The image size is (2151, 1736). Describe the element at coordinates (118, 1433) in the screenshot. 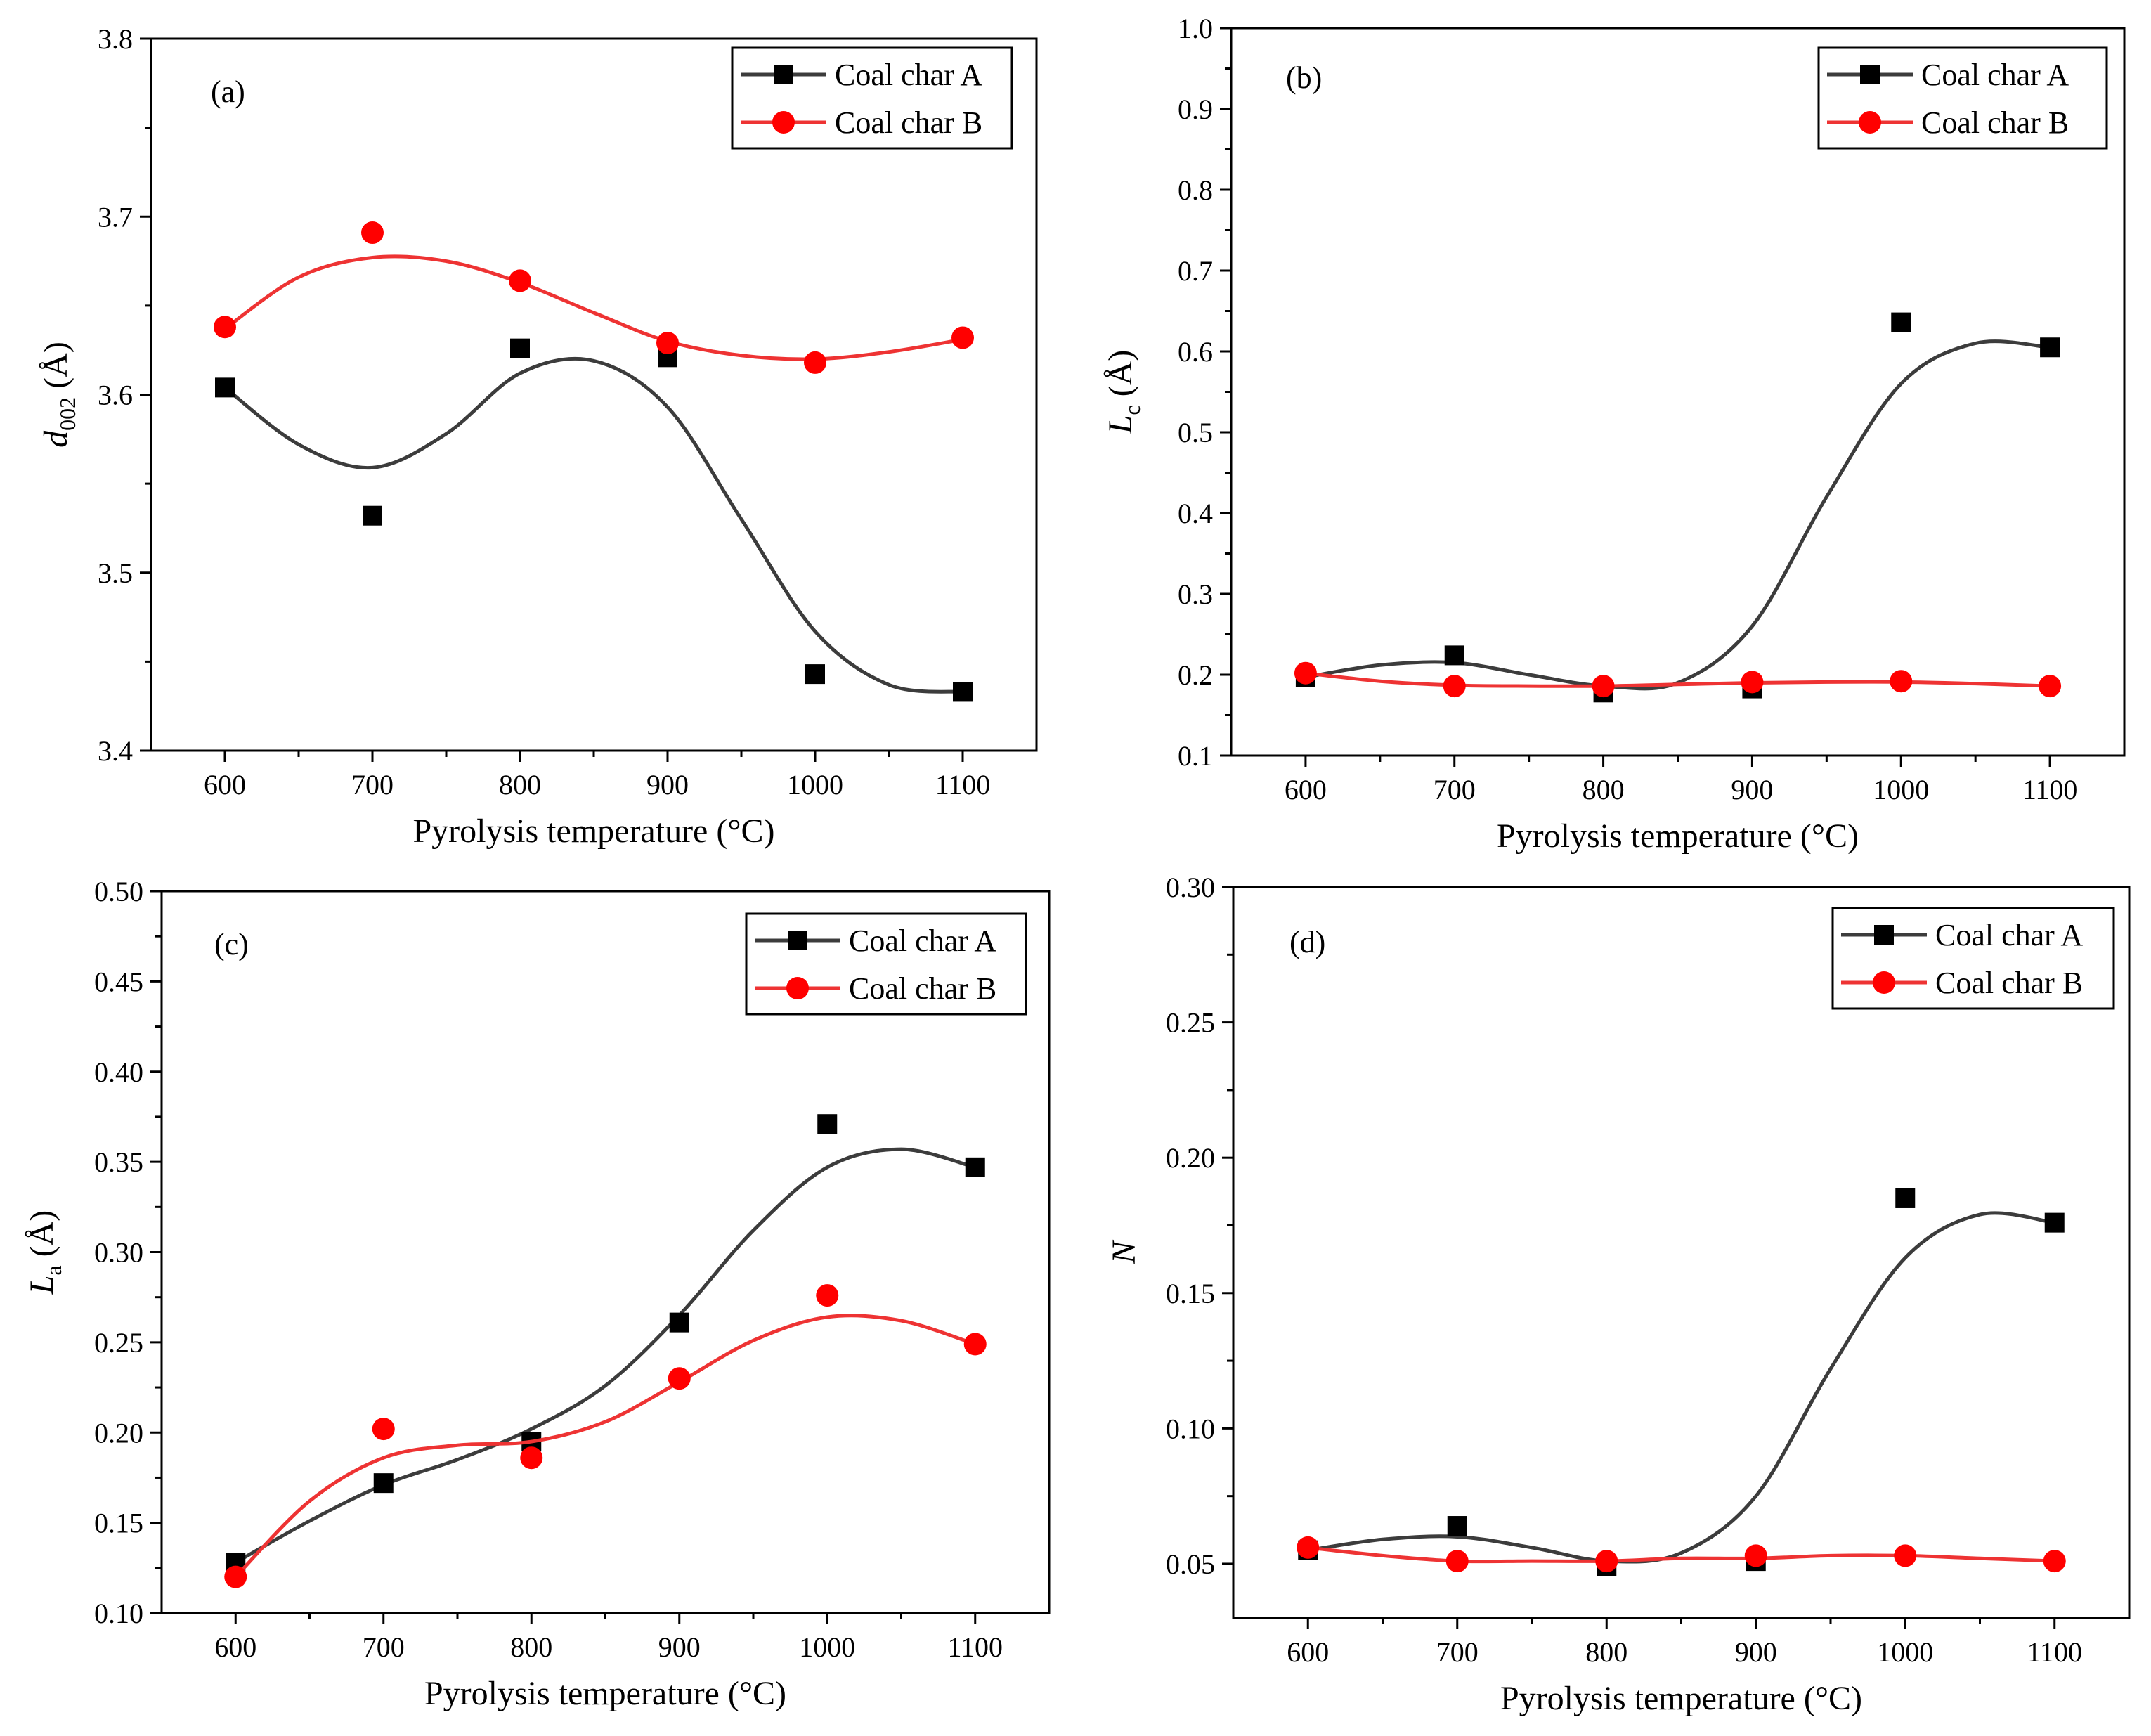

I see `y-tick-label: 0.20` at that location.